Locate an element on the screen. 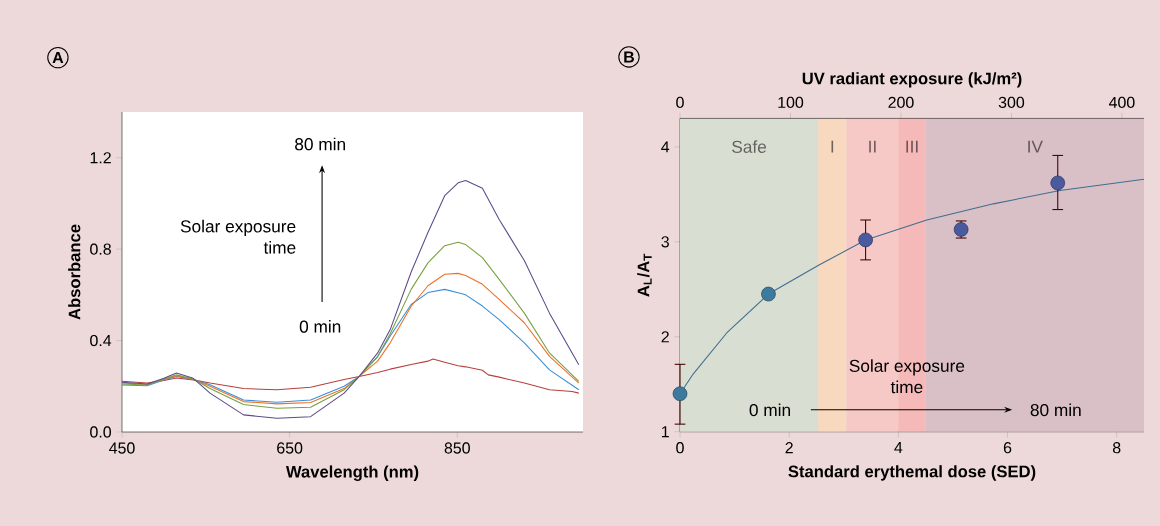  x2-tick-label: 200 is located at coordinates (901, 102).